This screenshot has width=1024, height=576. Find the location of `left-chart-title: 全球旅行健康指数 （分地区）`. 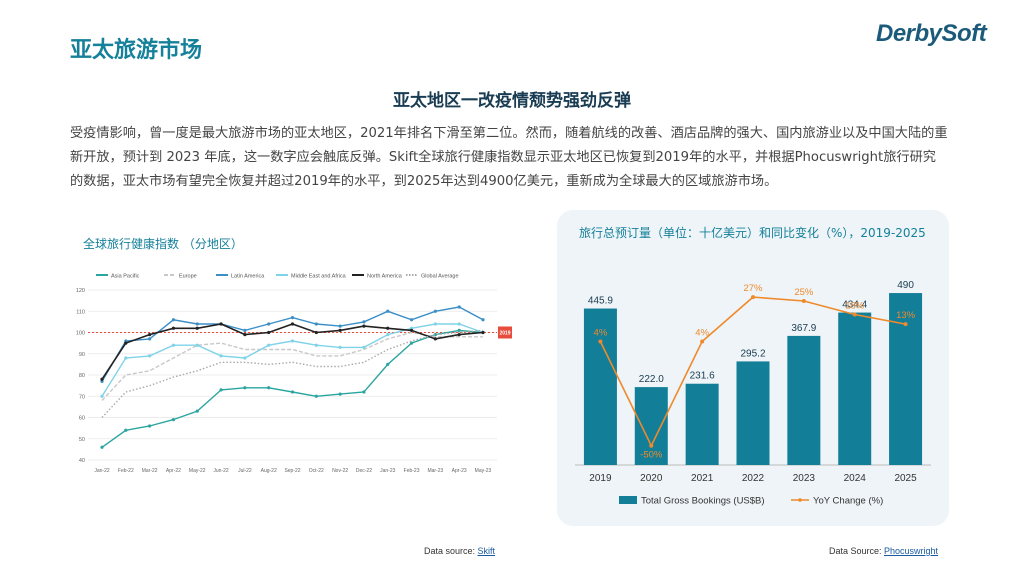

left-chart-title: 全球旅行健康指数 （分地区） is located at coordinates (163, 244).